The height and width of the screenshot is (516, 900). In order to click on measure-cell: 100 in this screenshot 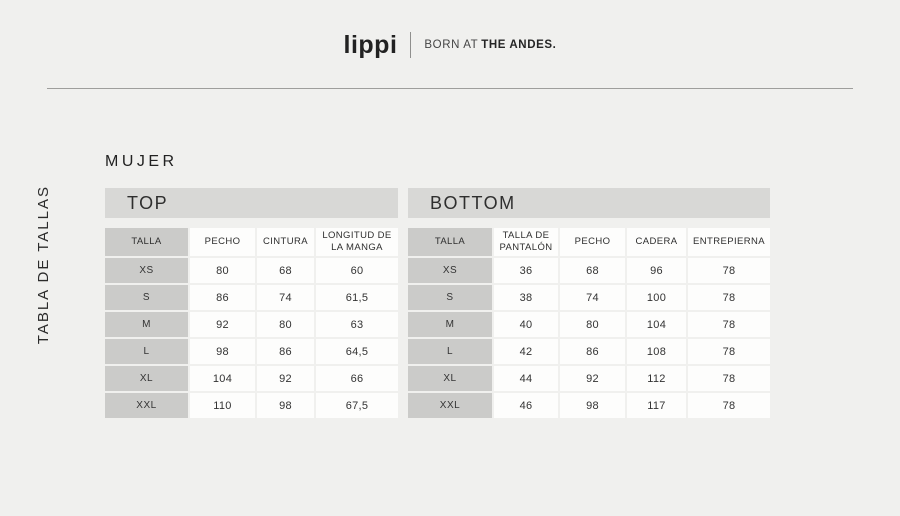, I will do `click(656, 297)`.